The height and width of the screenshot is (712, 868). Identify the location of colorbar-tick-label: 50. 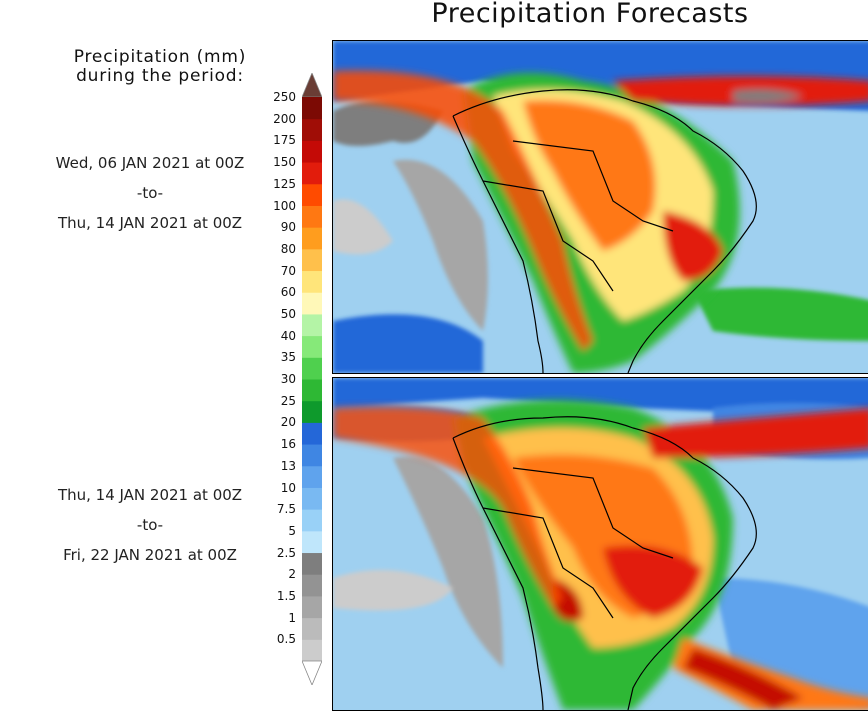
(288, 313).